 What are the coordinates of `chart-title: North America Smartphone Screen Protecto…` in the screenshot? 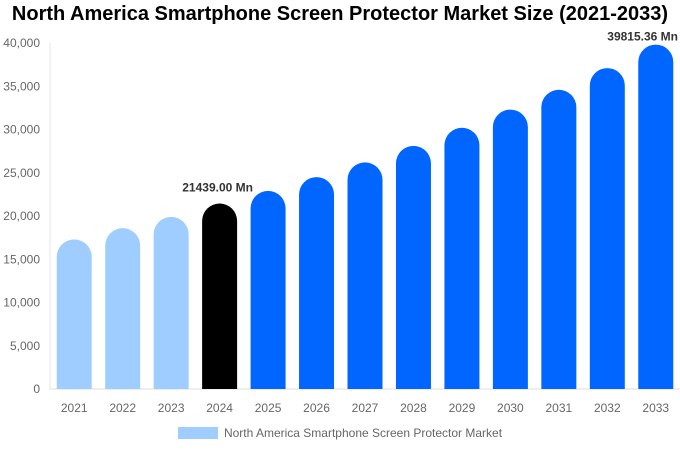 It's located at (340, 14).